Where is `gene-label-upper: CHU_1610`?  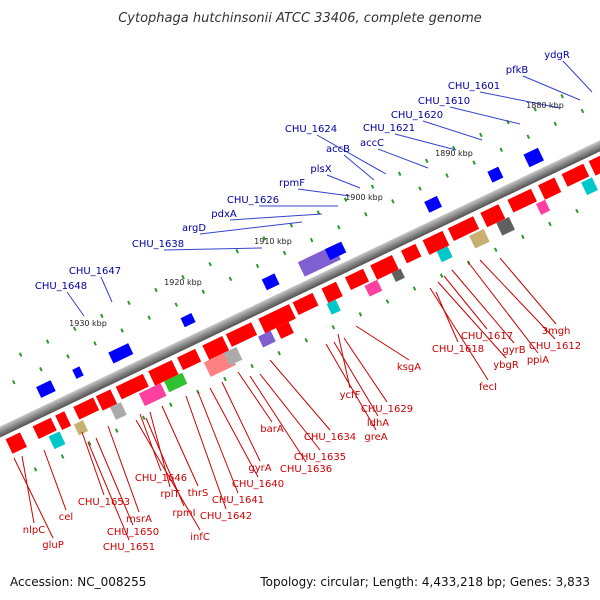
gene-label-upper: CHU_1610 is located at coordinates (444, 101).